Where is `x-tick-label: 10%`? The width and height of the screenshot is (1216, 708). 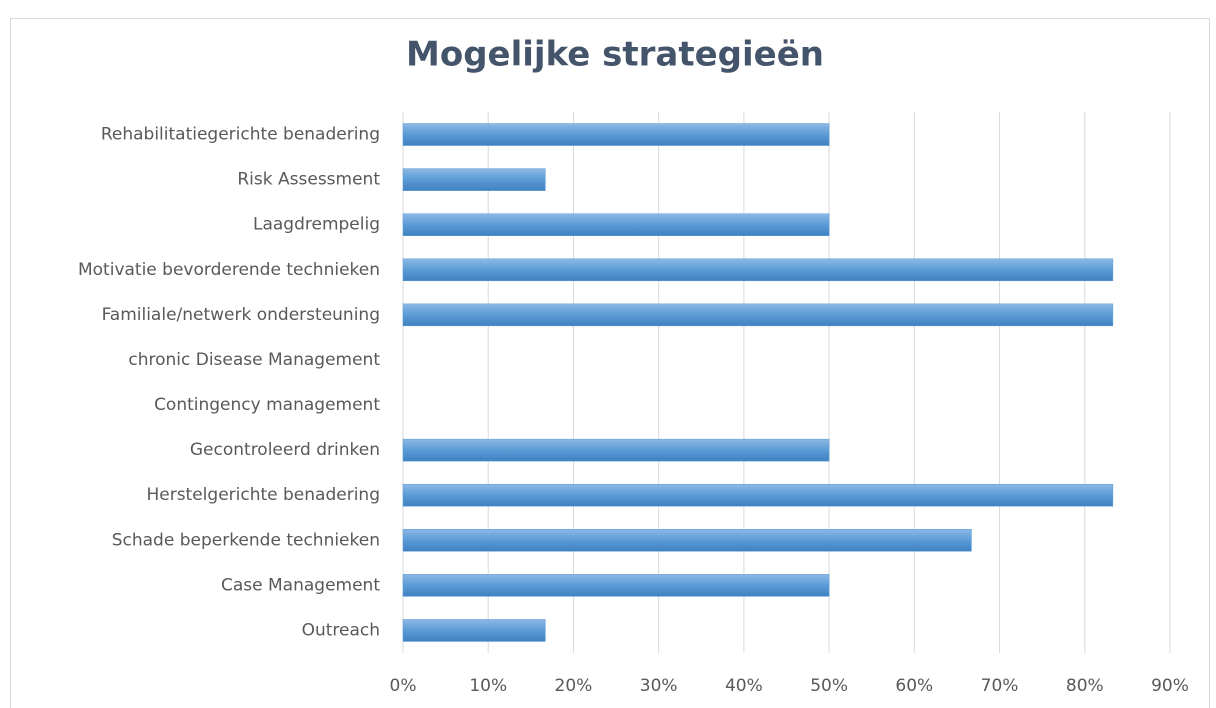 x-tick-label: 10% is located at coordinates (488, 686).